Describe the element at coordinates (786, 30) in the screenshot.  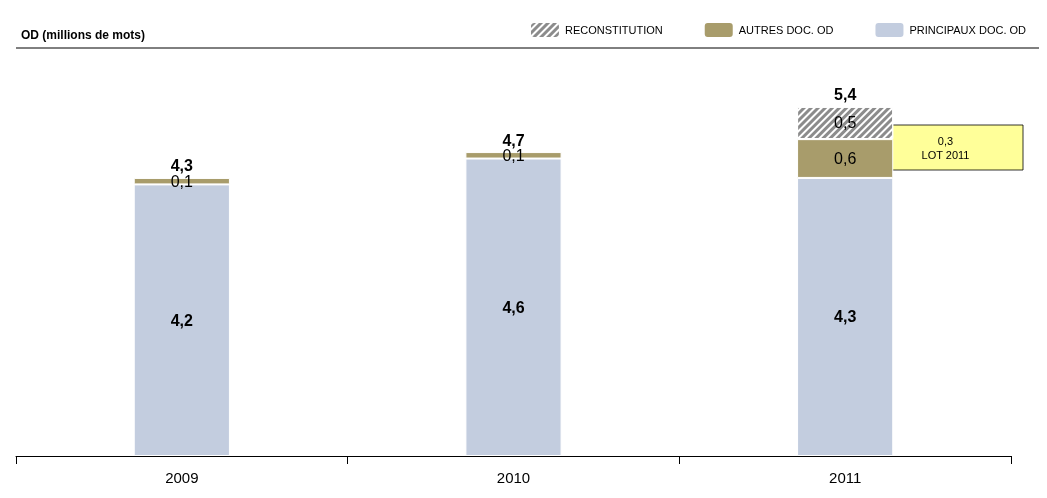
I see `legend-label: AUTRES DOC. OD` at that location.